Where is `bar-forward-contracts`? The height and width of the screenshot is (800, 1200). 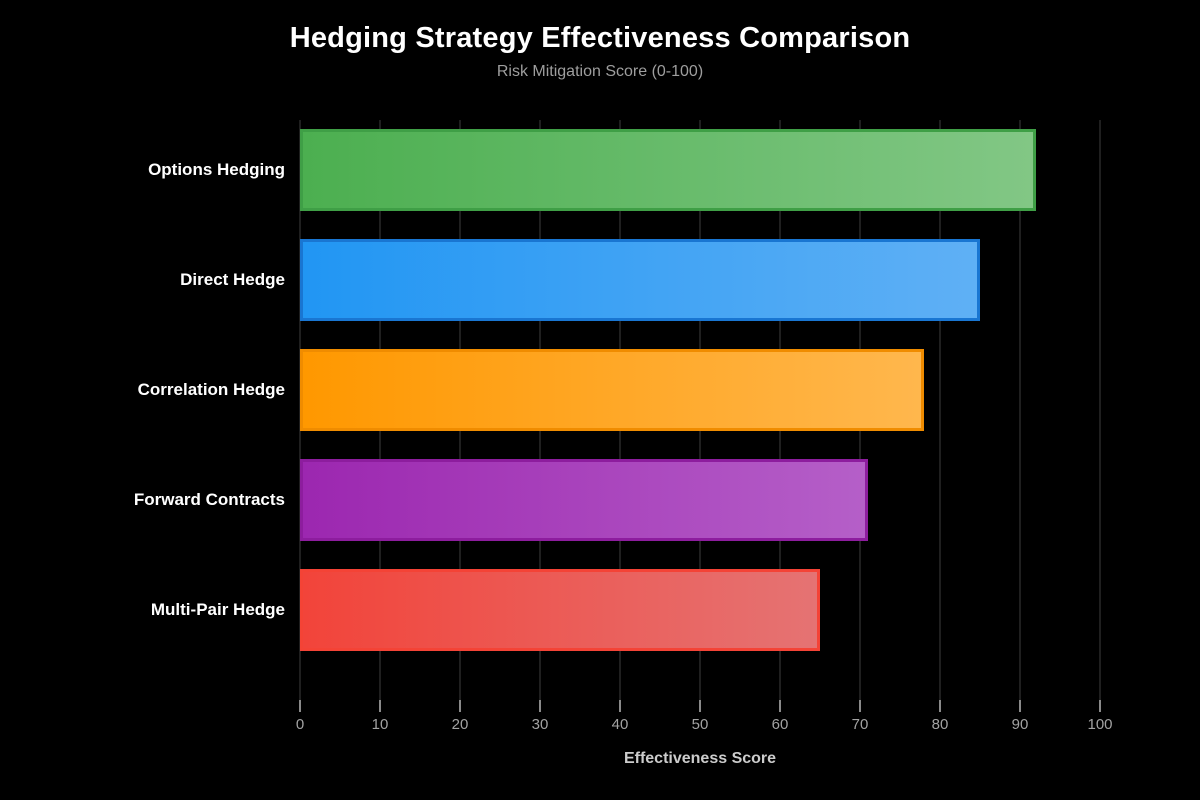
bar-forward-contracts is located at coordinates (584, 500).